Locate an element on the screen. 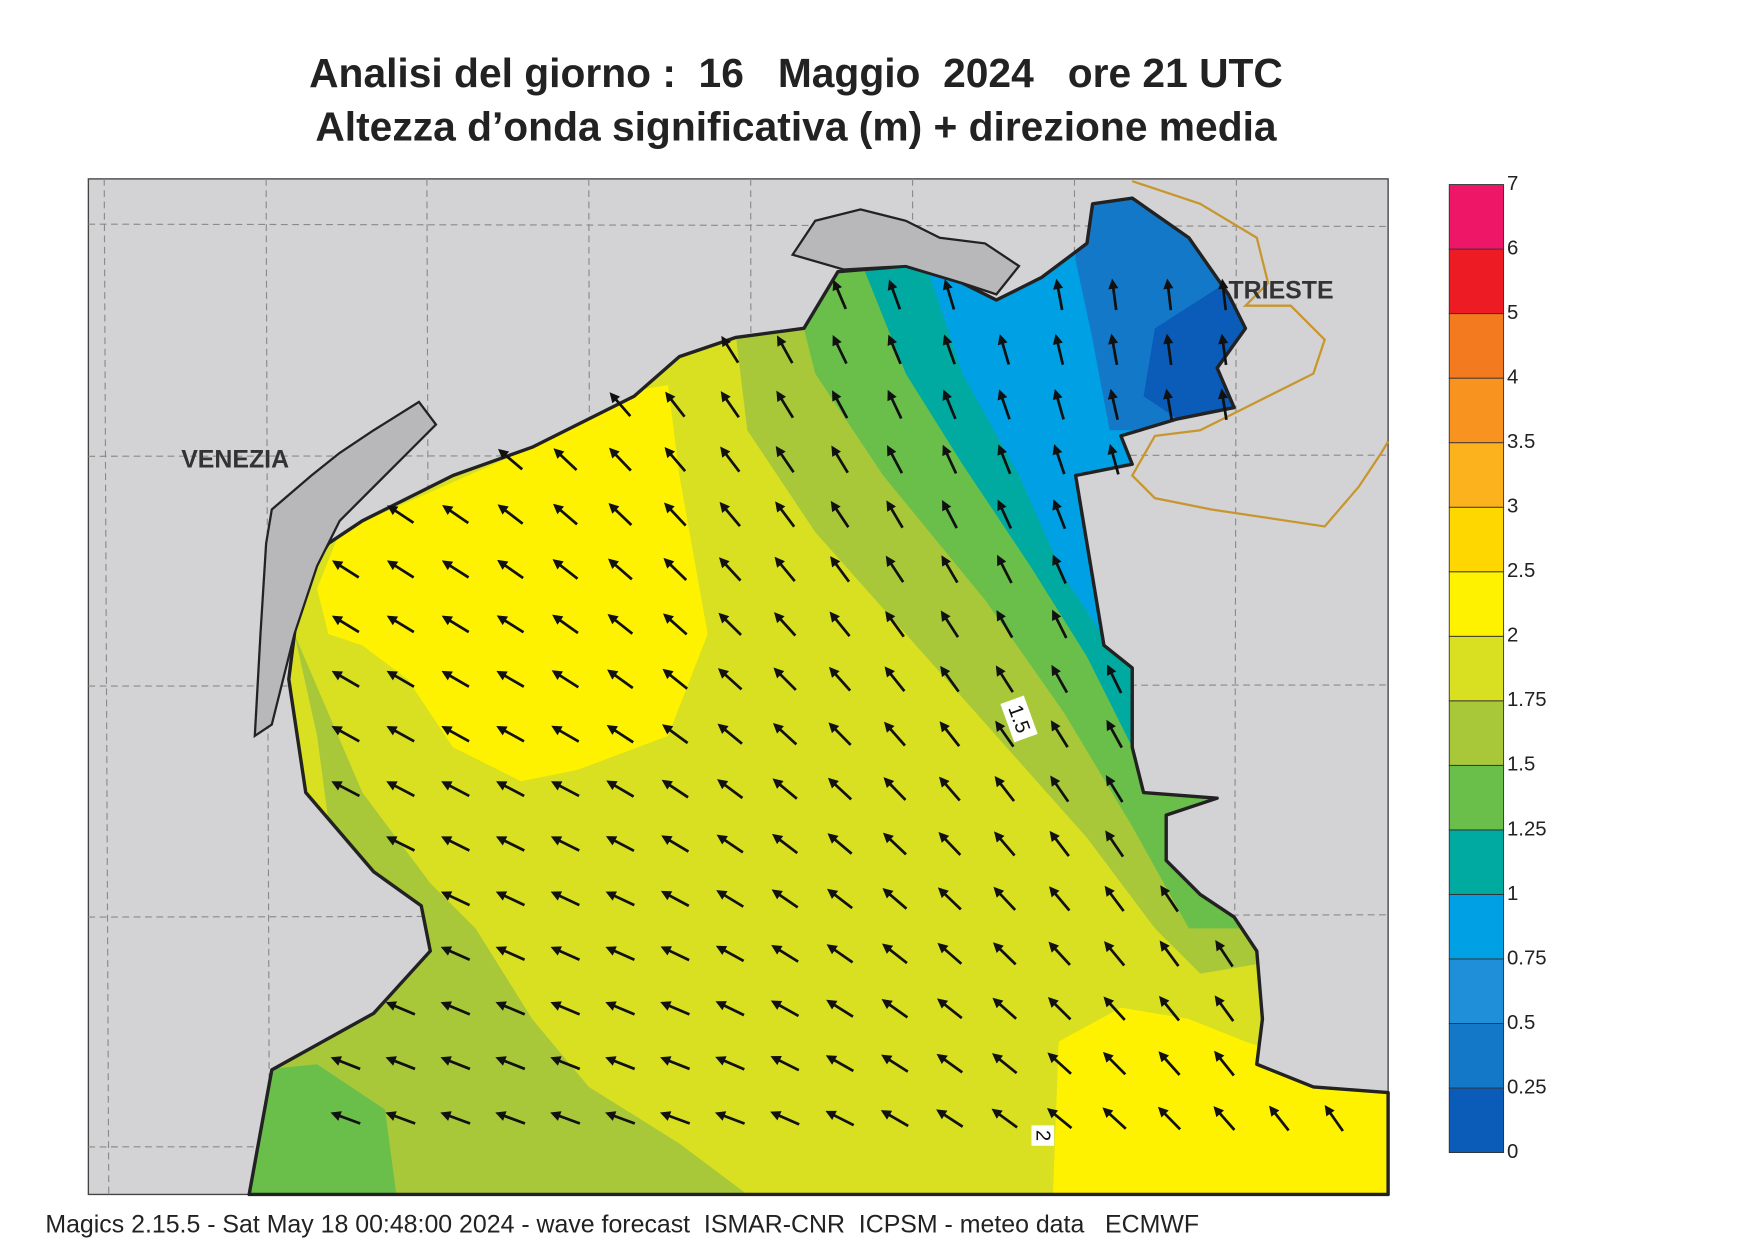 This screenshot has width=1755, height=1247. place-label: TRIESTE is located at coordinates (1280, 291).